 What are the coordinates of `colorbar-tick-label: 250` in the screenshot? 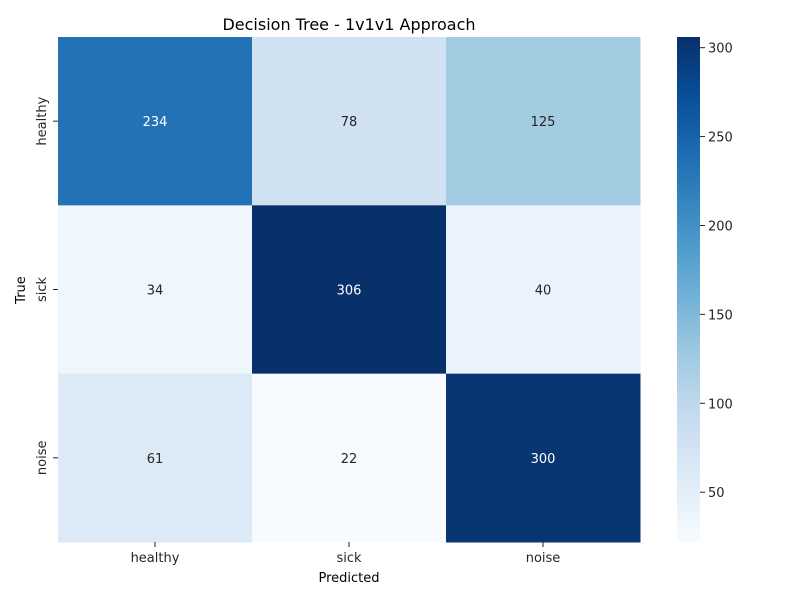 It's located at (720, 138).